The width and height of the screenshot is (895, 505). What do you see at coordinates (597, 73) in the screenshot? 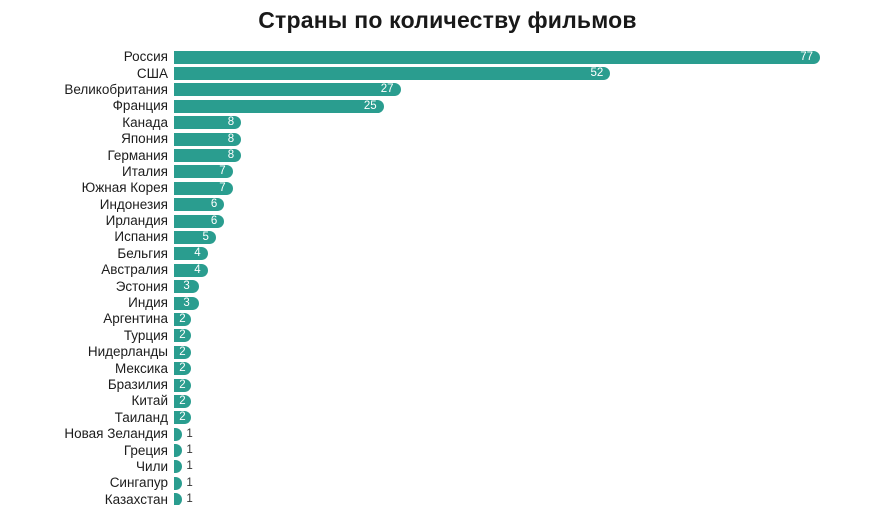
I see `value-label: 52` at bounding box center [597, 73].